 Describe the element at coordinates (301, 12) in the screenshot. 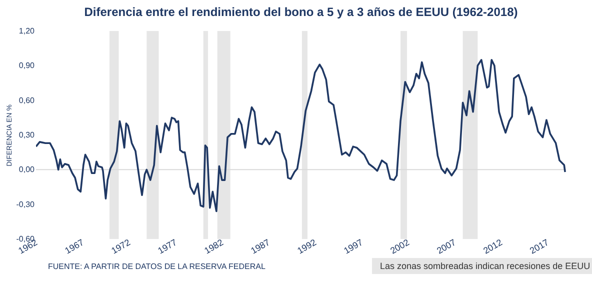

I see `chart-title: Diferencia entre el rendimiento del bono a 5 y a 3 años de EEUU (1962-2018)` at that location.